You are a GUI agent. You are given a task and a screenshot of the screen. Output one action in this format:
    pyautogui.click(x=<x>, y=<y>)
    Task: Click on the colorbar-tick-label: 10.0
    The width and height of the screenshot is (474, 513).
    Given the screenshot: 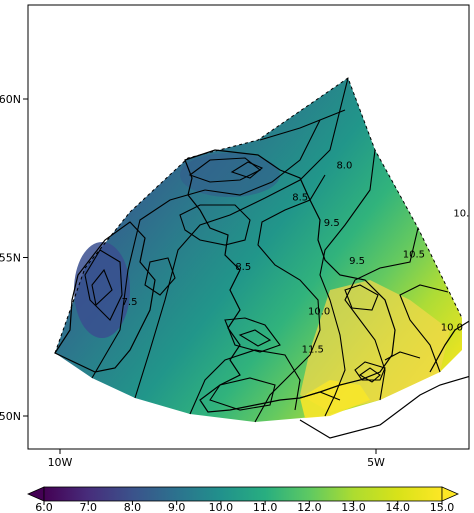 What is the action you would take?
    pyautogui.click(x=221, y=507)
    